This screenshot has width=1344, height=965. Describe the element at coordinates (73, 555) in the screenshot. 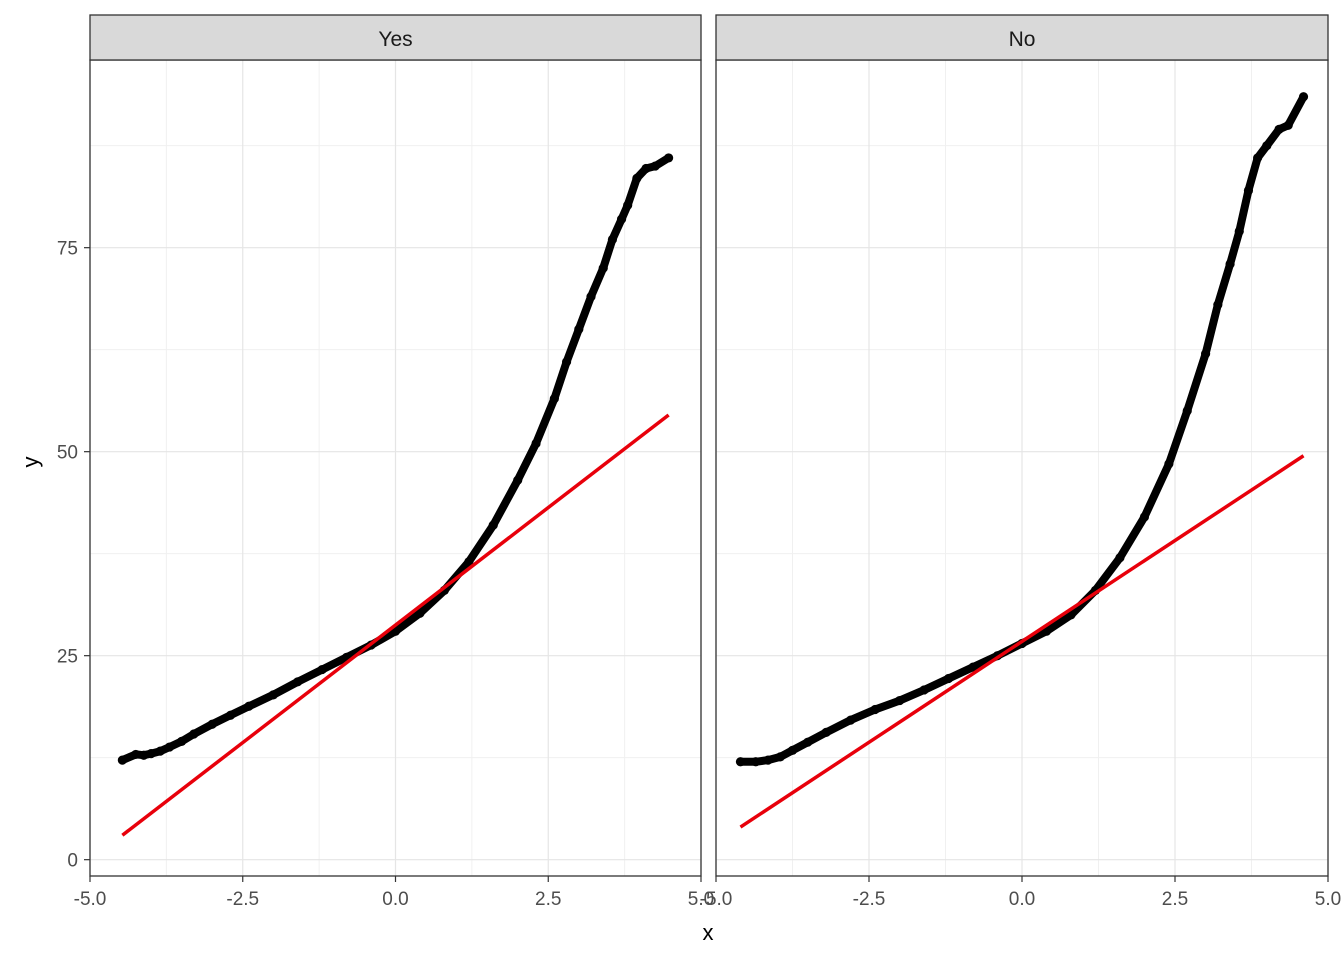

I see `y-axis: 0 25 50 75` at that location.